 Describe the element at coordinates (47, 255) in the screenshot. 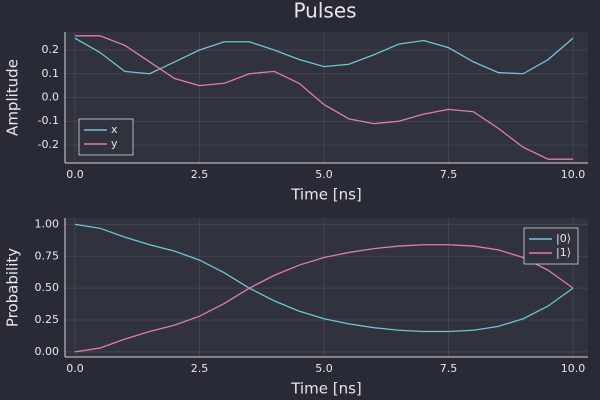

I see `y-tick-label: 0.75` at that location.